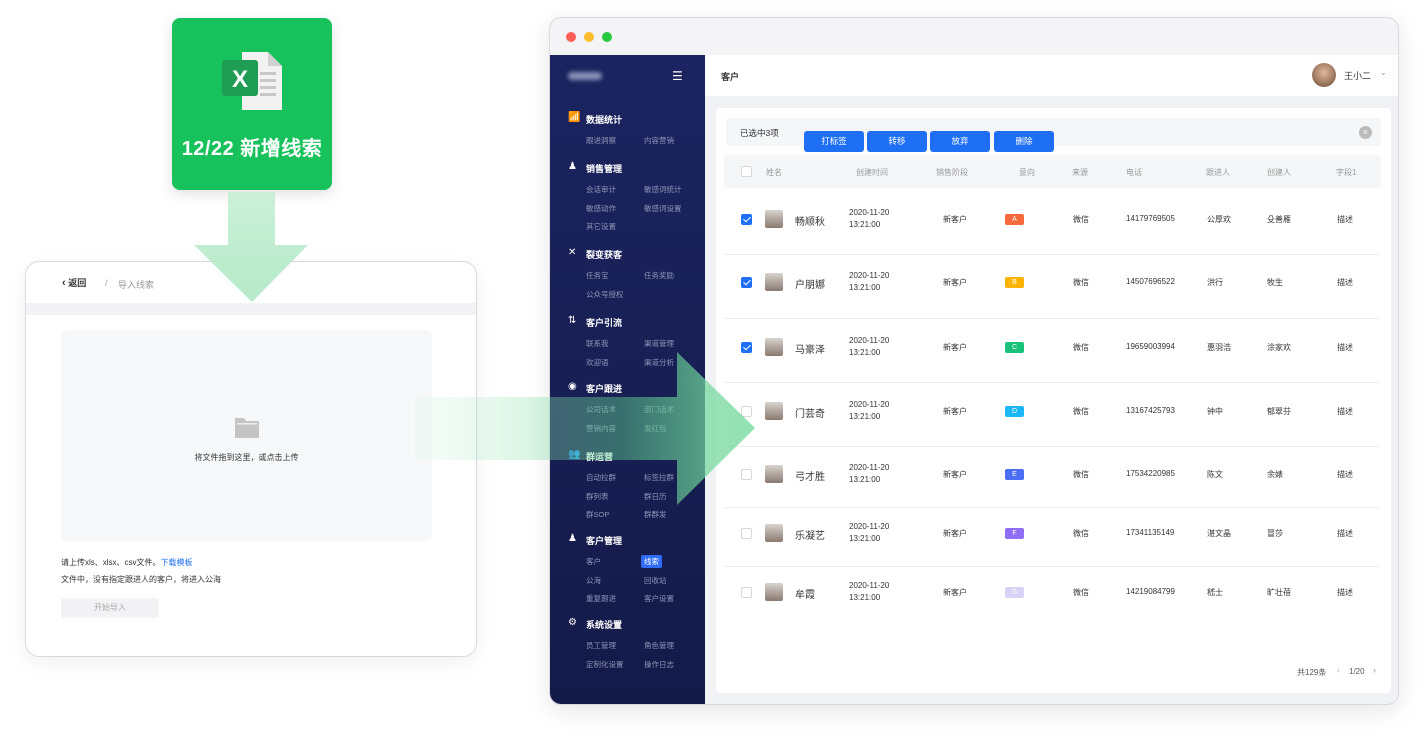 The width and height of the screenshot is (1424, 740). I want to click on sidebar-item: 任务奖励, so click(659, 275).